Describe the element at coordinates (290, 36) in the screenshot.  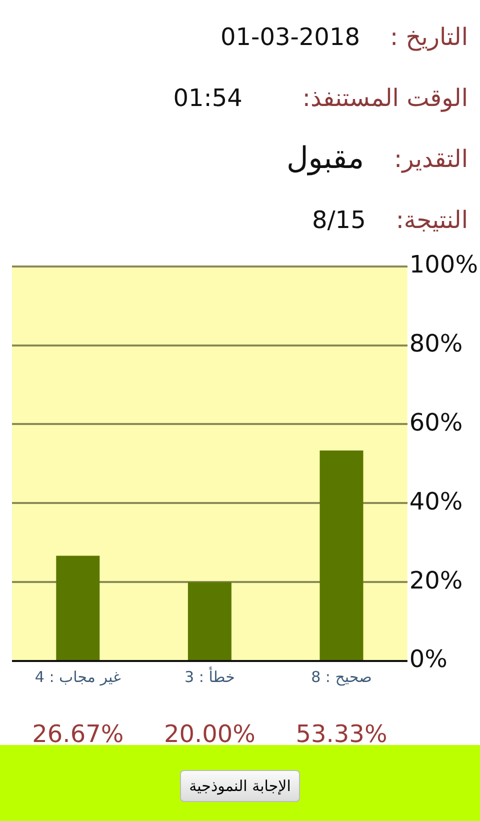
I see `text: 01-03-2018` at that location.